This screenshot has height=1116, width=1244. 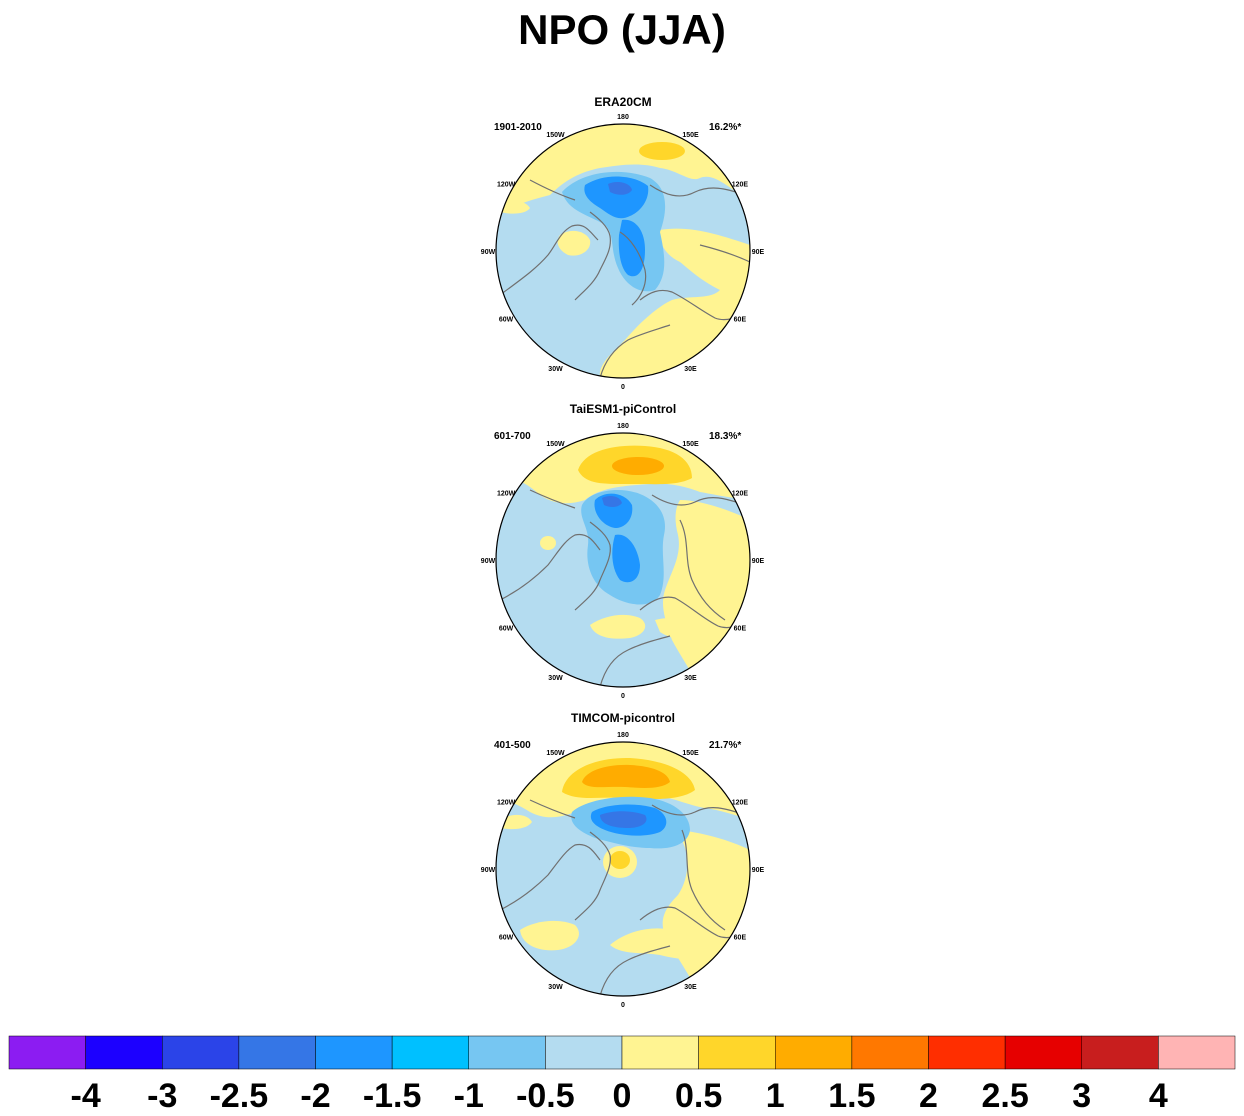 I want to click on panel-timcom: TIMCOM-picontrol 401-500 21.7%*, so click(x=623, y=860).